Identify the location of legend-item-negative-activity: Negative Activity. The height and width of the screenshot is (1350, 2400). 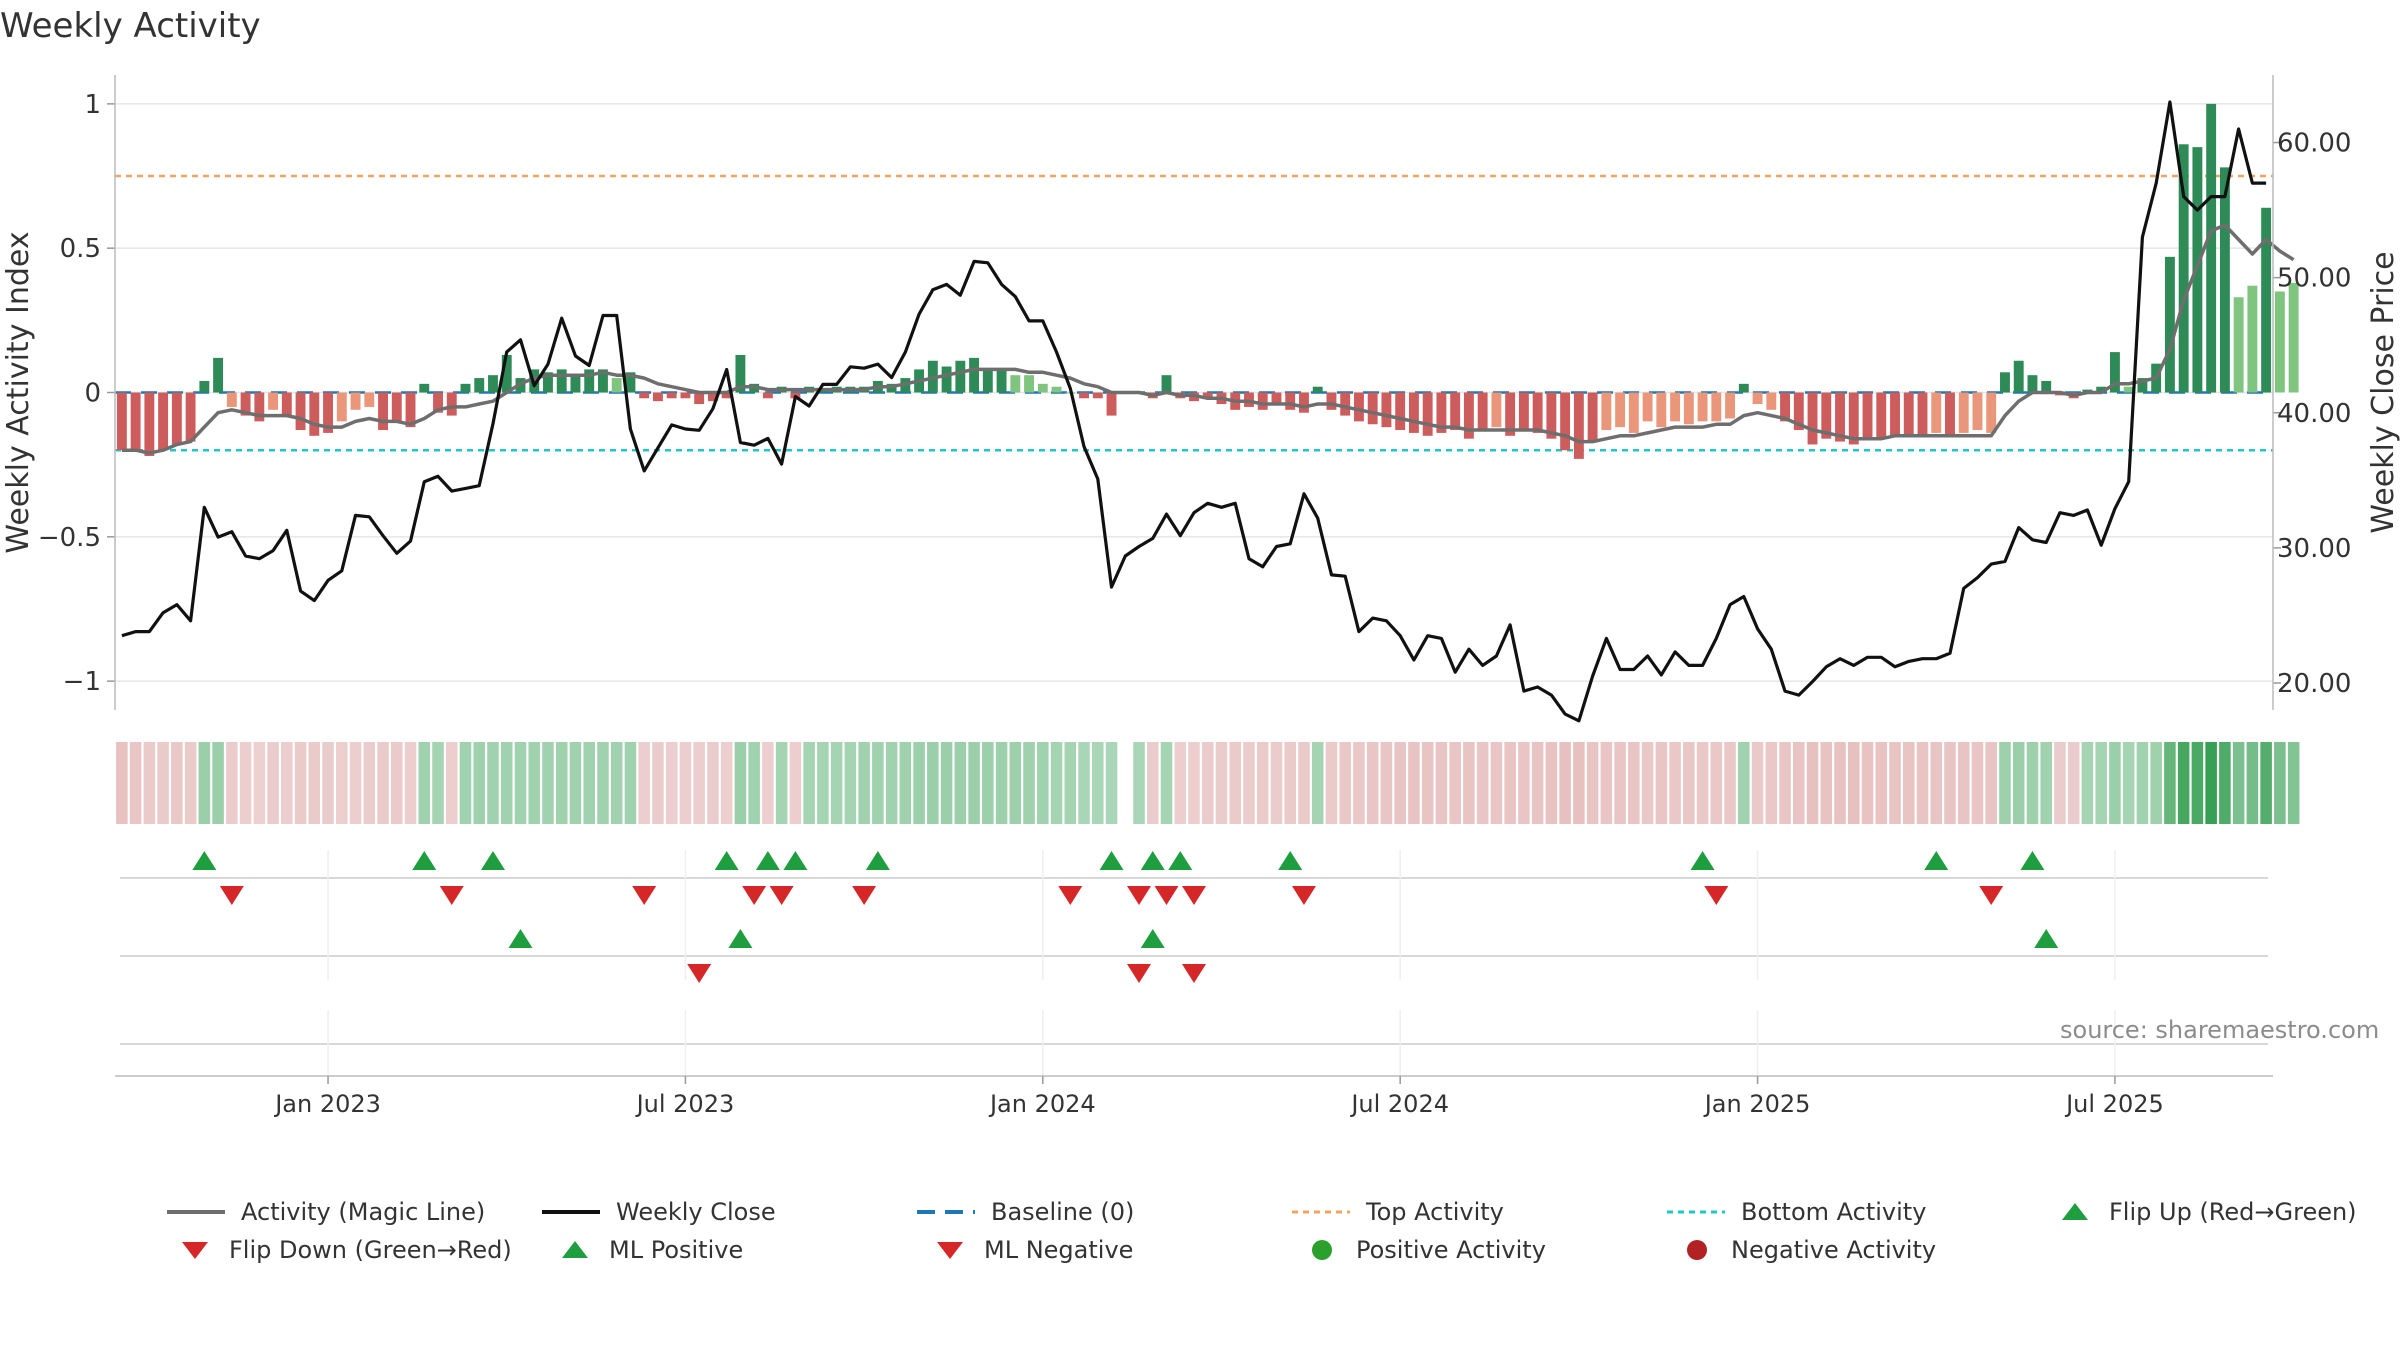
(1806, 1250).